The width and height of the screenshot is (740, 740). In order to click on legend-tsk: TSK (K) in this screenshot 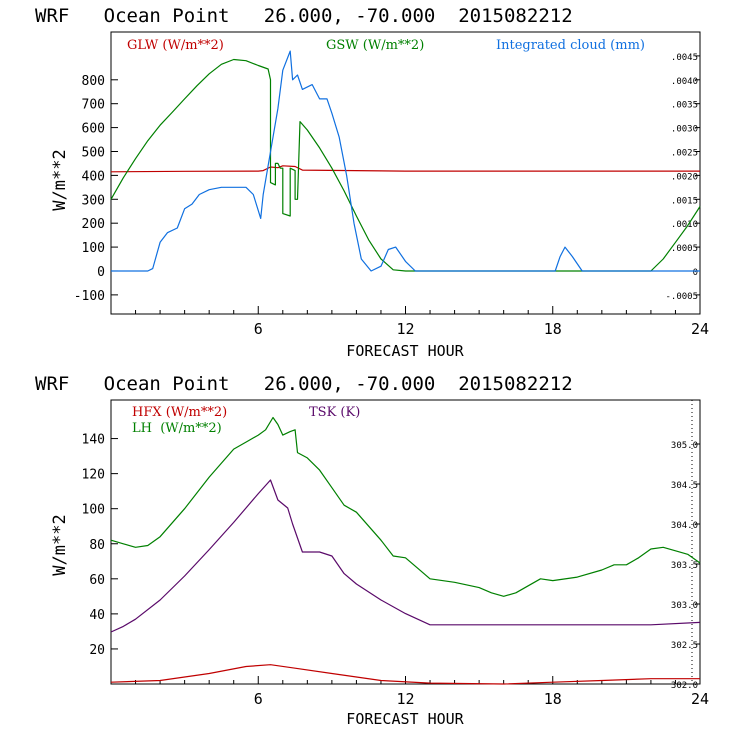, I will do `click(334, 412)`.